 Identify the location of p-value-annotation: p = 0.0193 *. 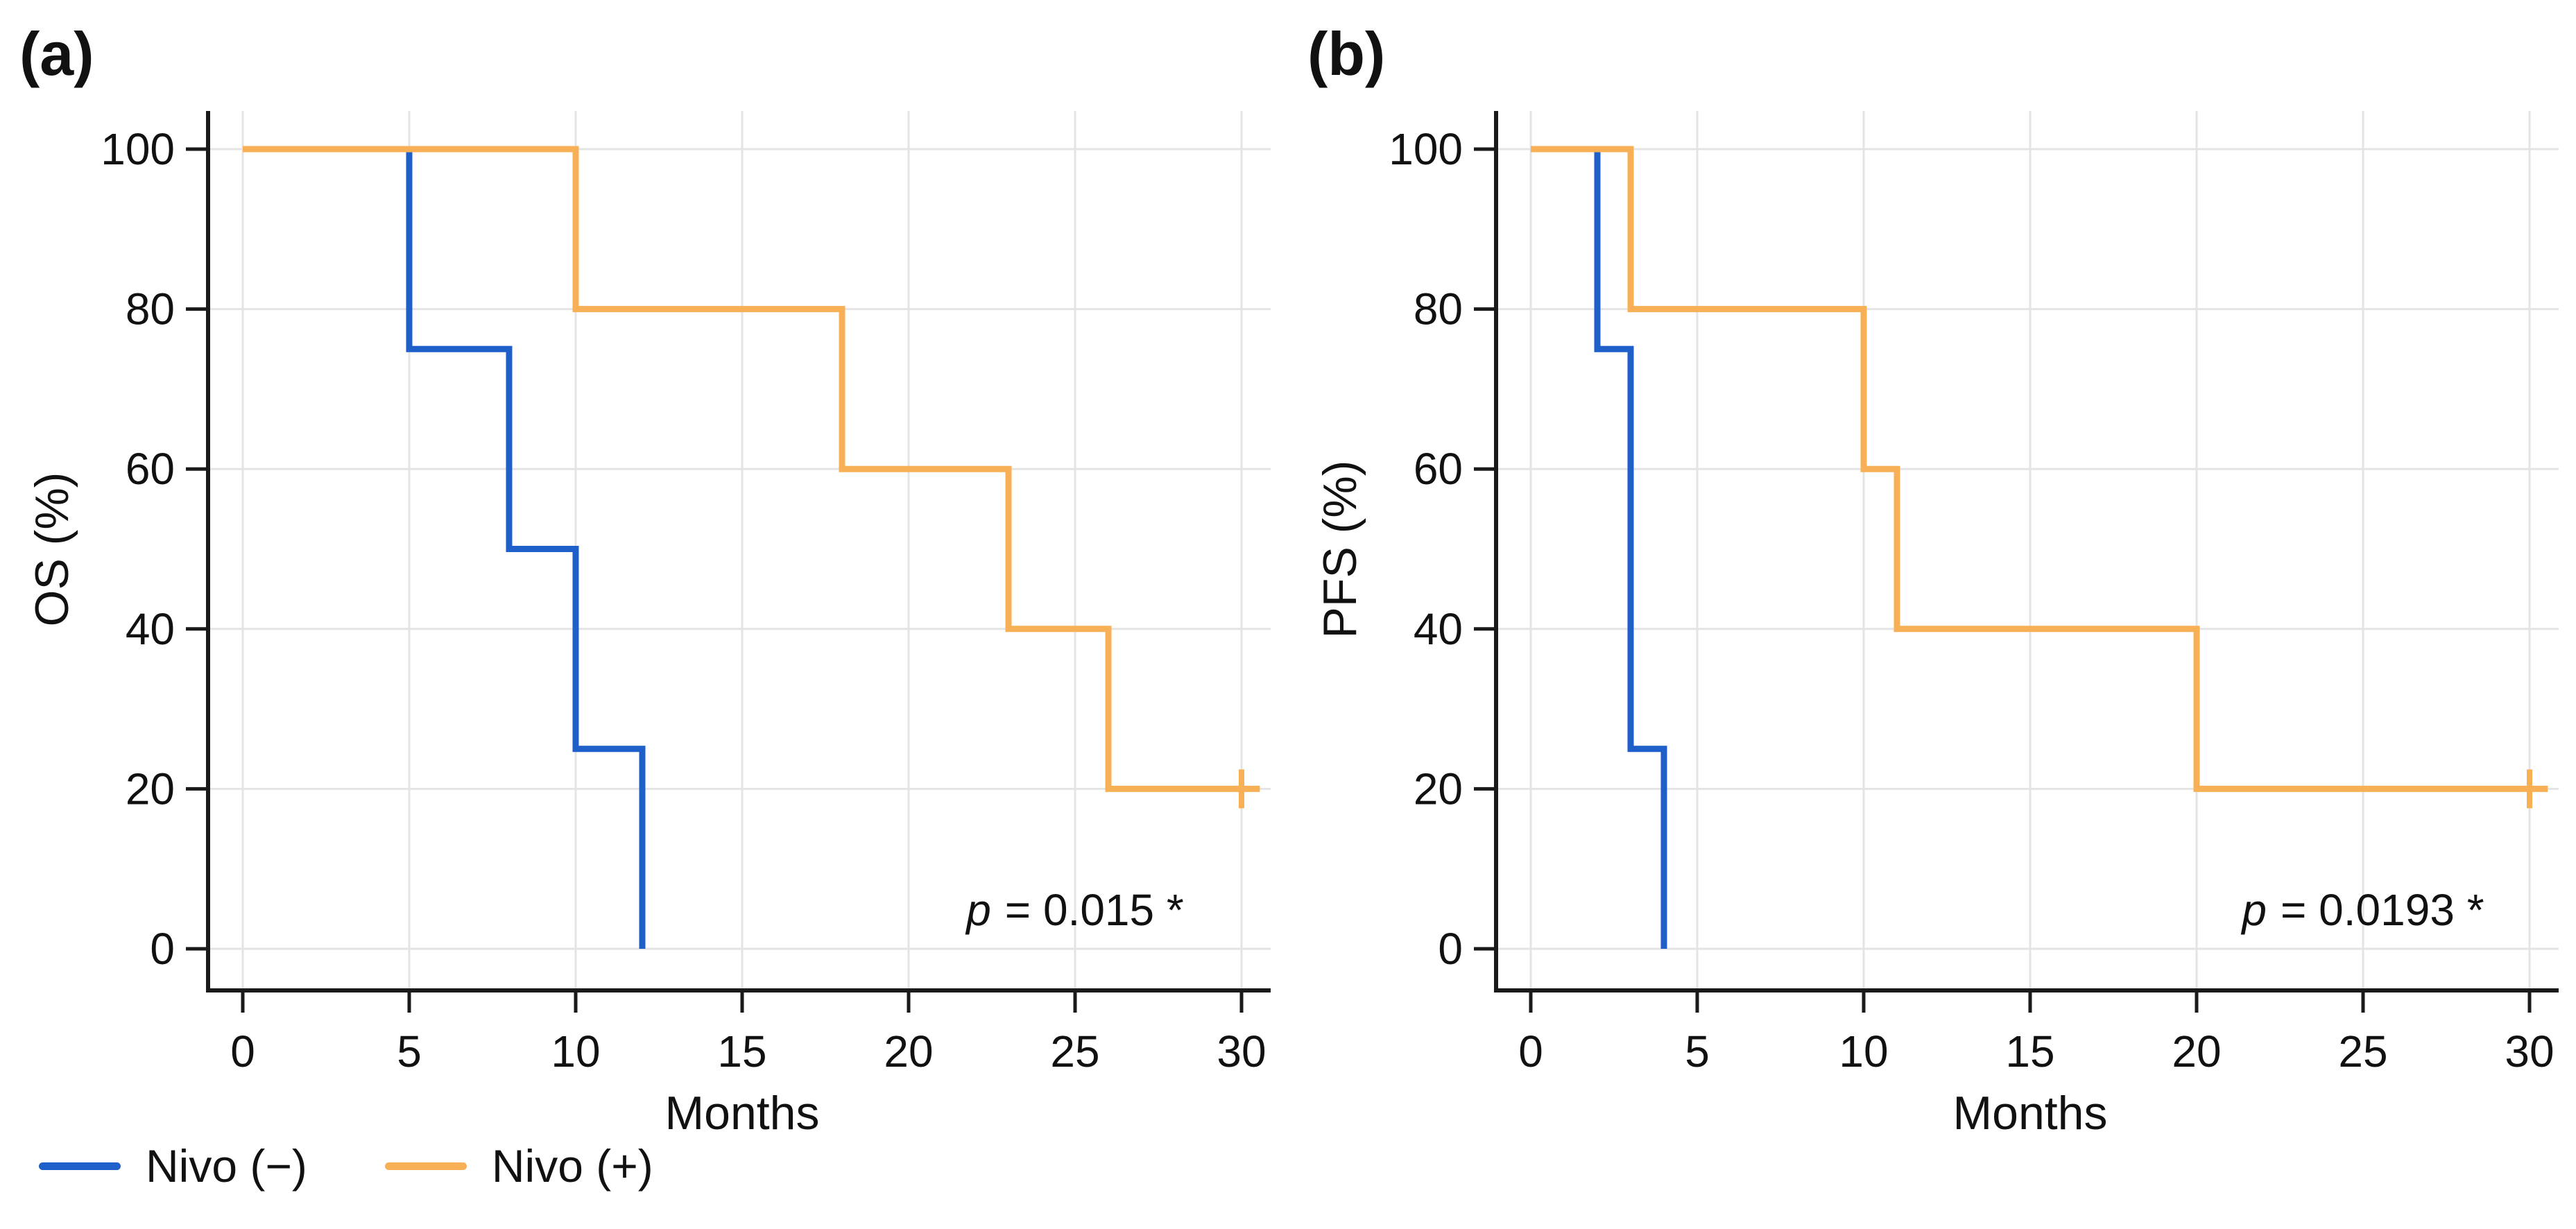
(2362, 910).